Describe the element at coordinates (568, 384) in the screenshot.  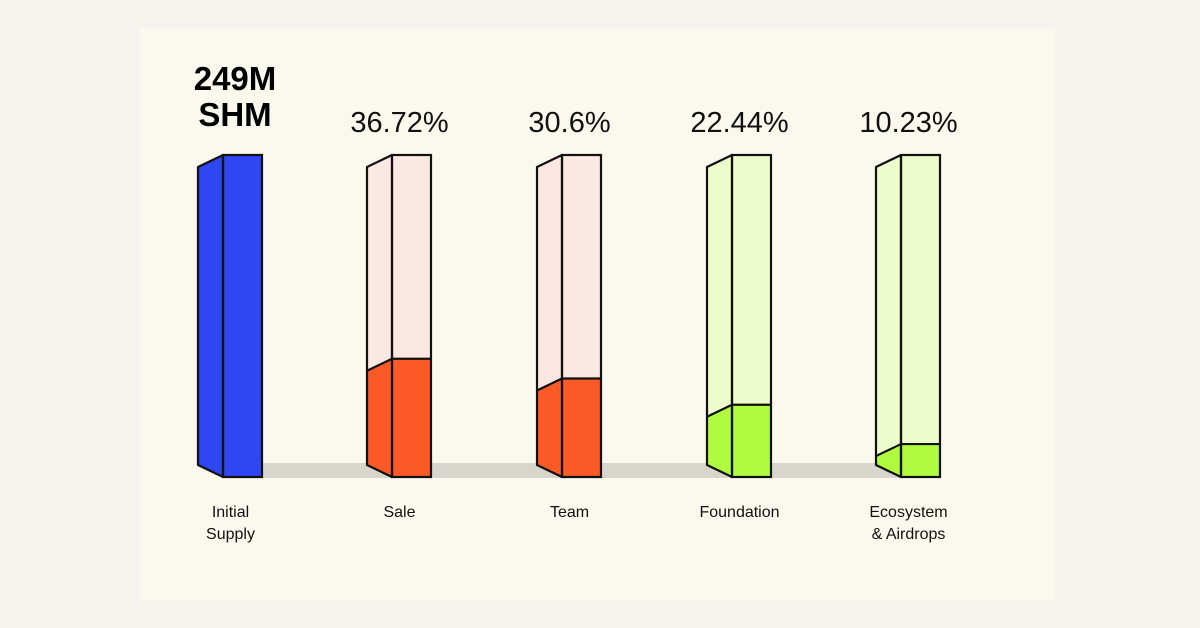
I see `bar-fill-level-line-team` at that location.